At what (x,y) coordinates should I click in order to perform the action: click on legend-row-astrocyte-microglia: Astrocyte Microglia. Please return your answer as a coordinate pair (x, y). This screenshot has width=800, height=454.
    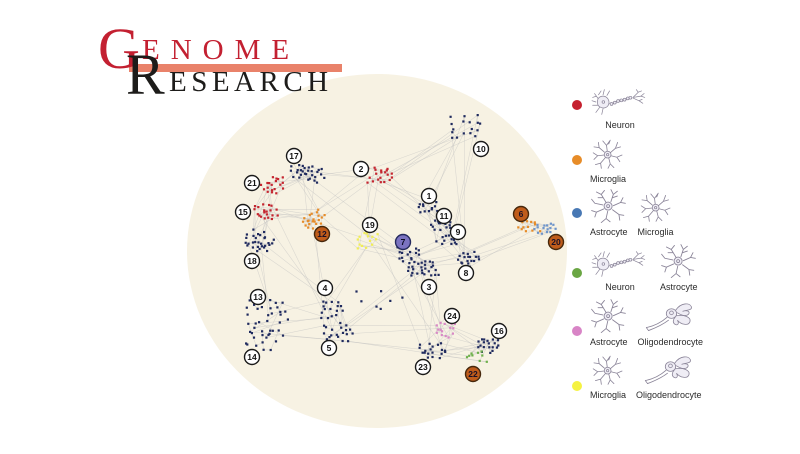
    Looking at the image, I should click on (617, 212).